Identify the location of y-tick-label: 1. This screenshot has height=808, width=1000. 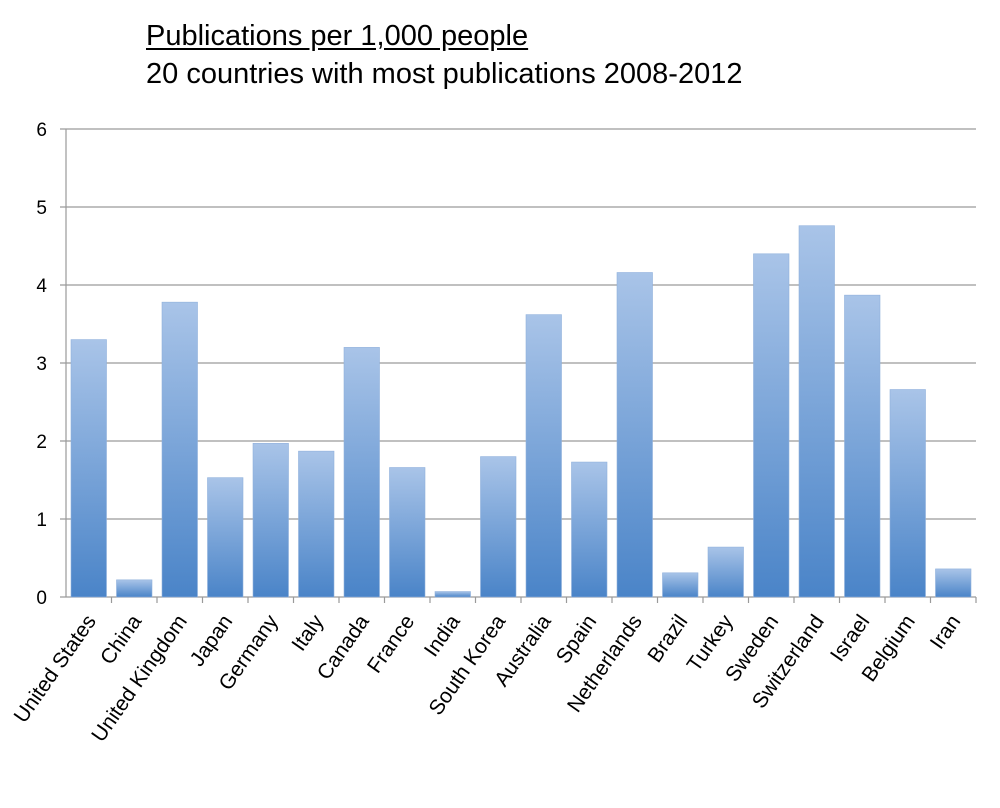
(41, 520).